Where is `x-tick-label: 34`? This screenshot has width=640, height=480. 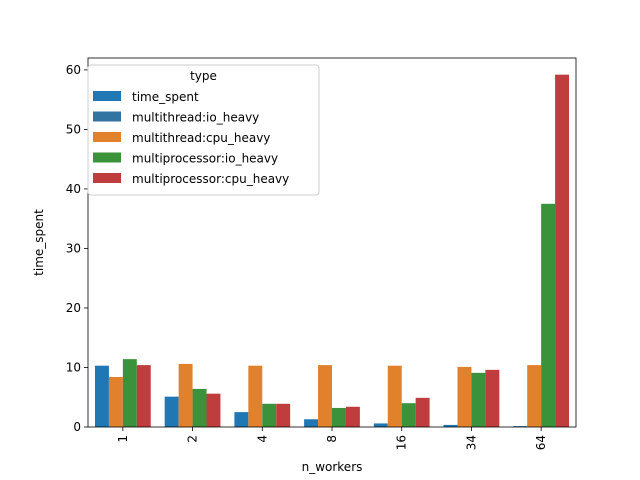 x-tick-label: 34 is located at coordinates (471, 442).